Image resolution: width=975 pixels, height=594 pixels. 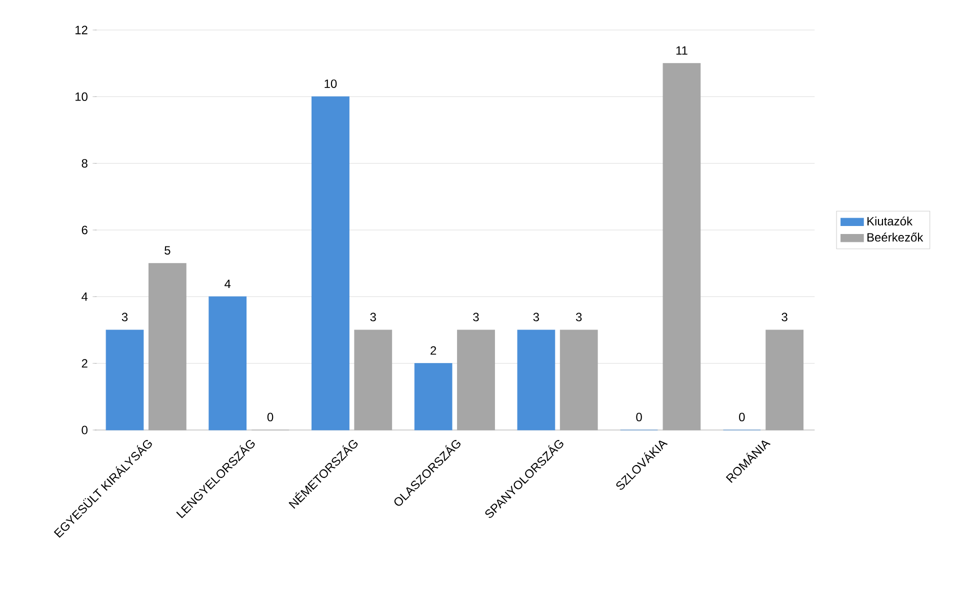 What do you see at coordinates (85, 430) in the screenshot?
I see `y-tick-label: 0` at bounding box center [85, 430].